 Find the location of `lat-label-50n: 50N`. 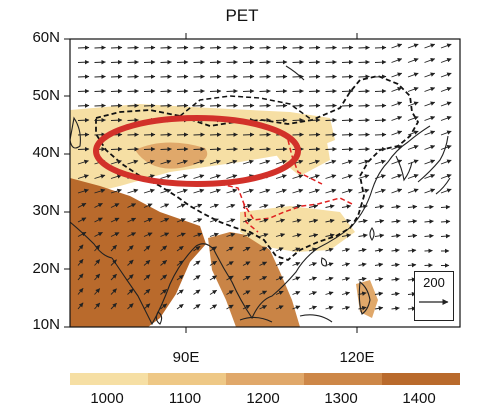

lat-label-50n: 50N is located at coordinates (46, 95).